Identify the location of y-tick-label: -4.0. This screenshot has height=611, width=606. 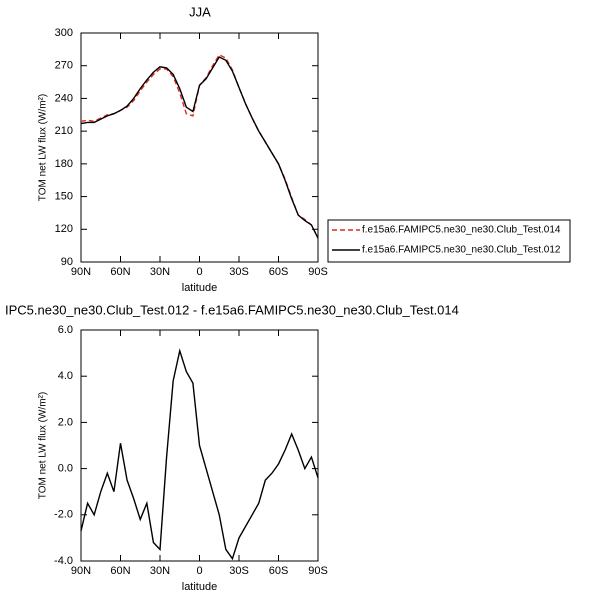
(63, 561).